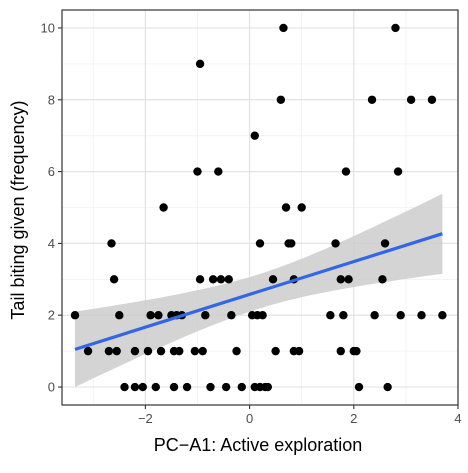  I want to click on x-tick-label: 4, so click(457, 418).